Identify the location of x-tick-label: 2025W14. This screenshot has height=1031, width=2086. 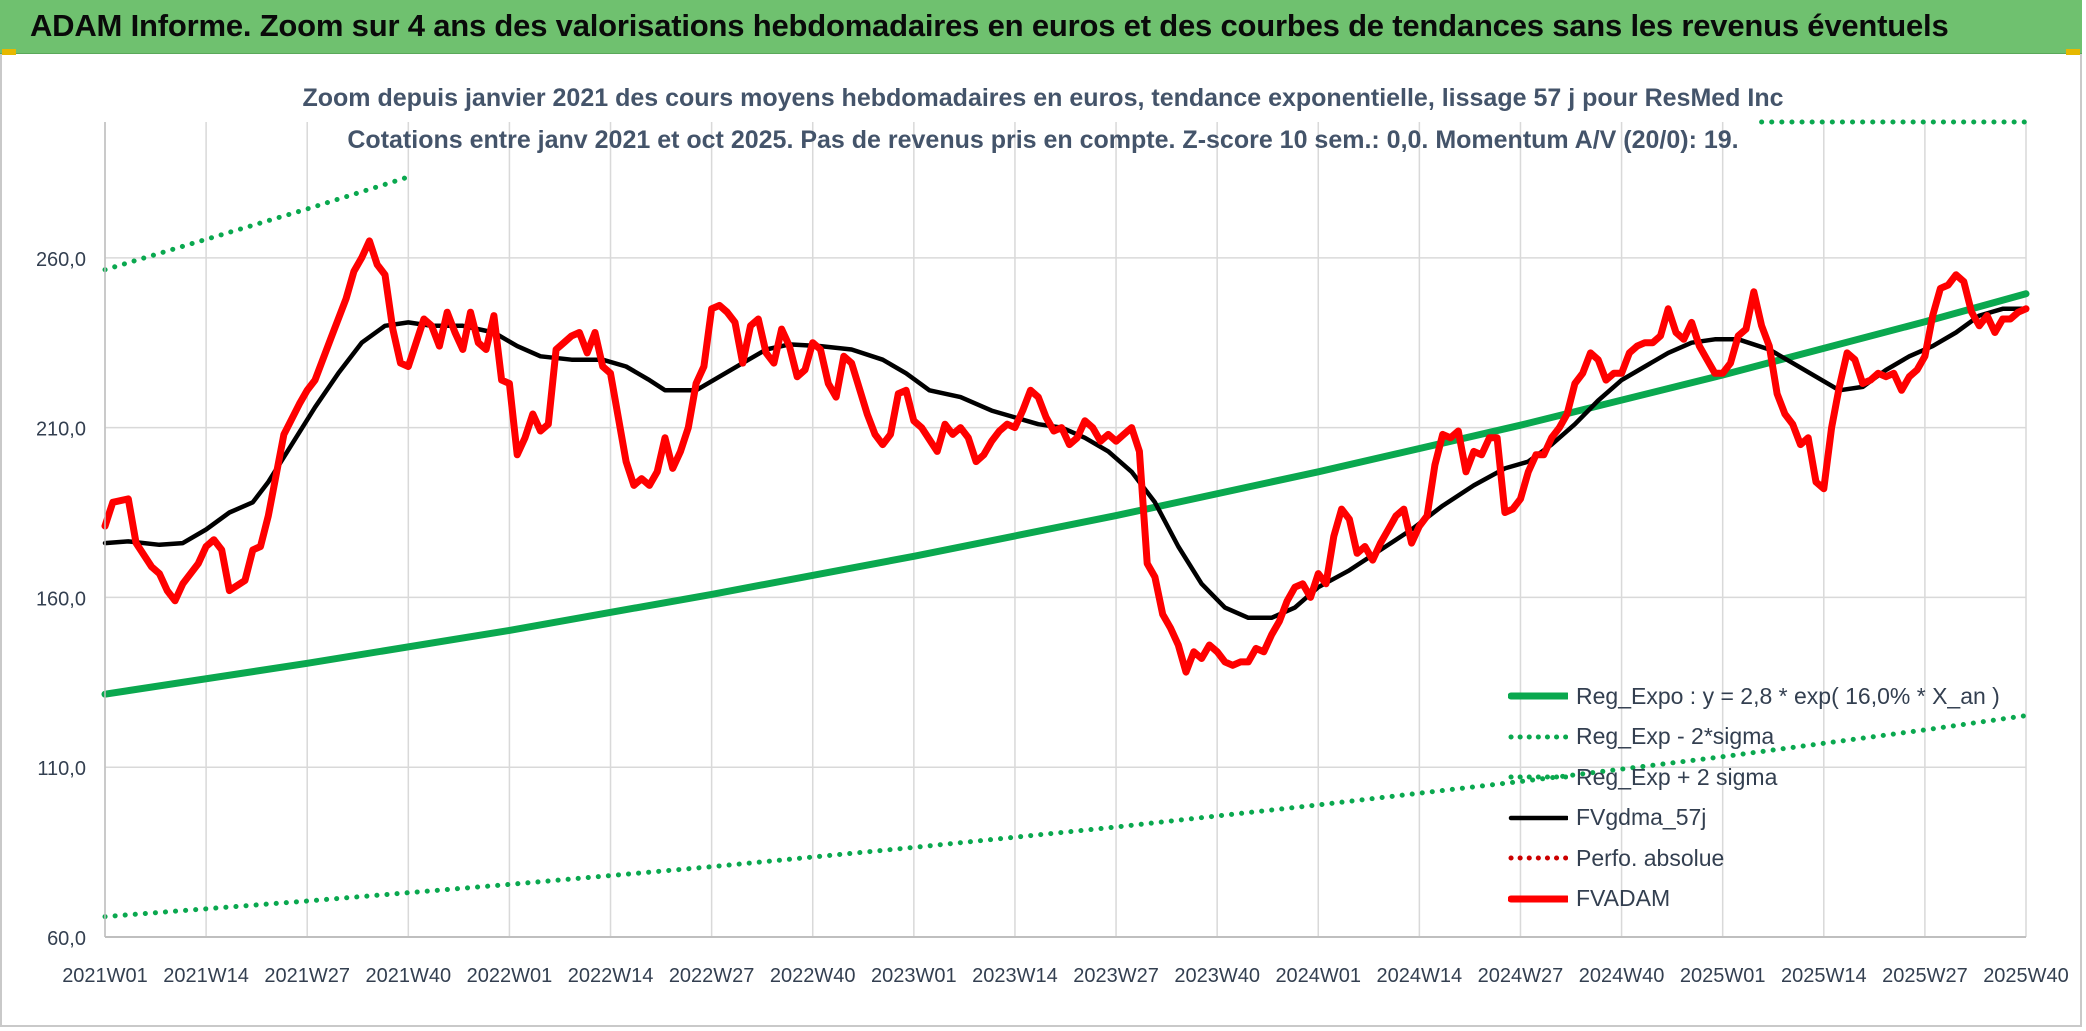
(1824, 976).